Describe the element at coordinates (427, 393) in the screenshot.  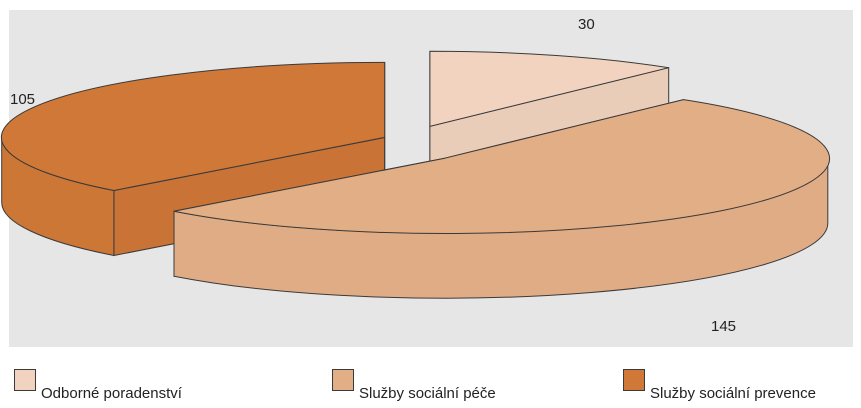
I see `legend-label-sluzby-socialni-pece: Služby sociální péče` at that location.